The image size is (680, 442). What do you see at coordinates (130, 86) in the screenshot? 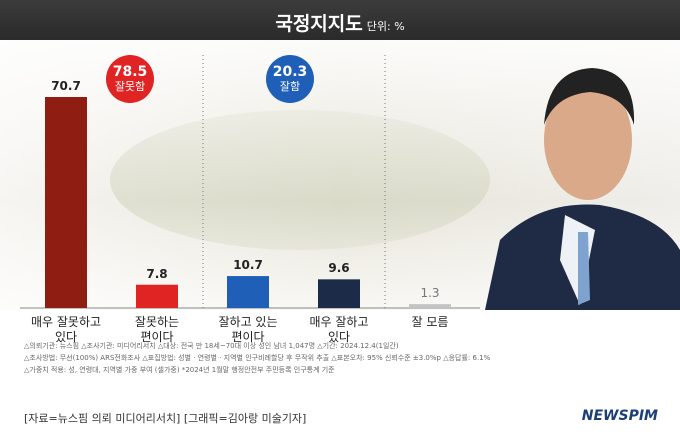
I see `annotation-label: 잘못함` at bounding box center [130, 86].